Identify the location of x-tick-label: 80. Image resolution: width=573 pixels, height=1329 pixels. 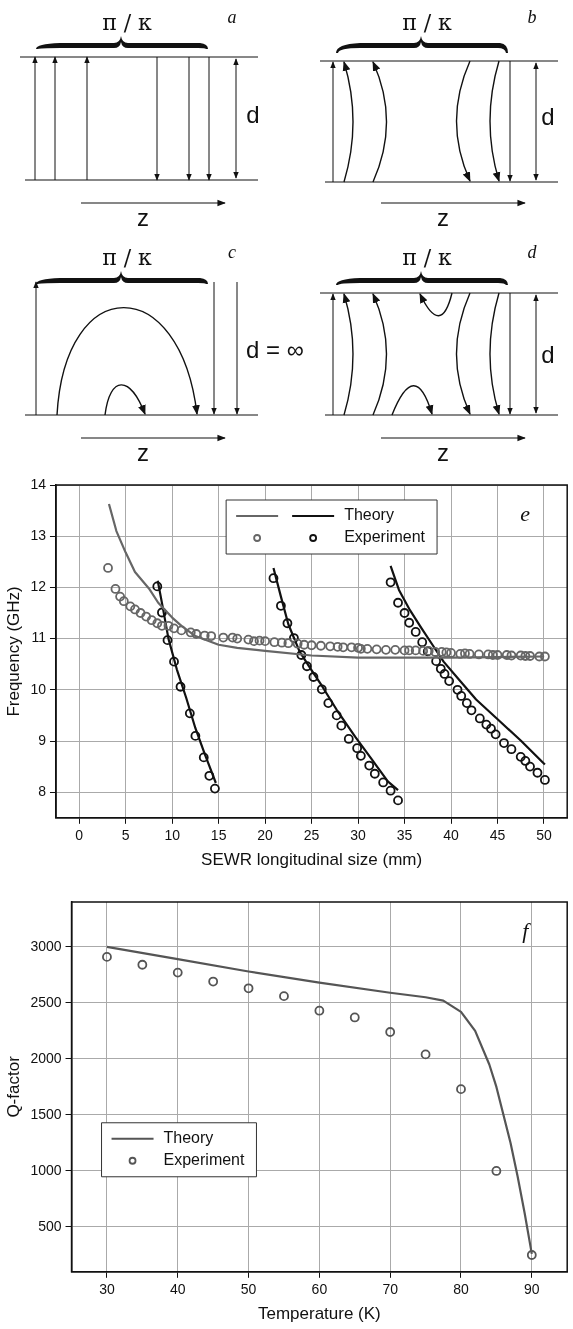
(461, 1289).